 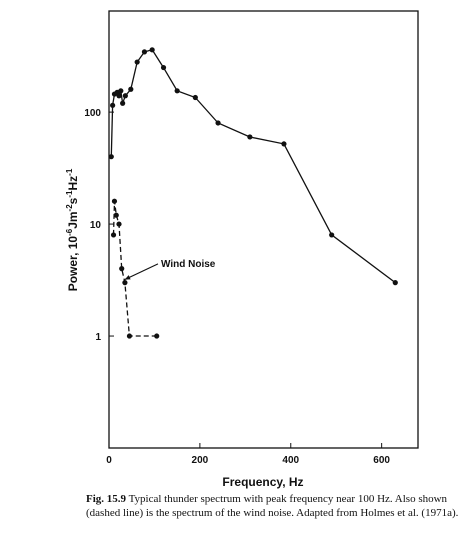 What do you see at coordinates (381, 460) in the screenshot?
I see `x-tick-label: 600` at bounding box center [381, 460].